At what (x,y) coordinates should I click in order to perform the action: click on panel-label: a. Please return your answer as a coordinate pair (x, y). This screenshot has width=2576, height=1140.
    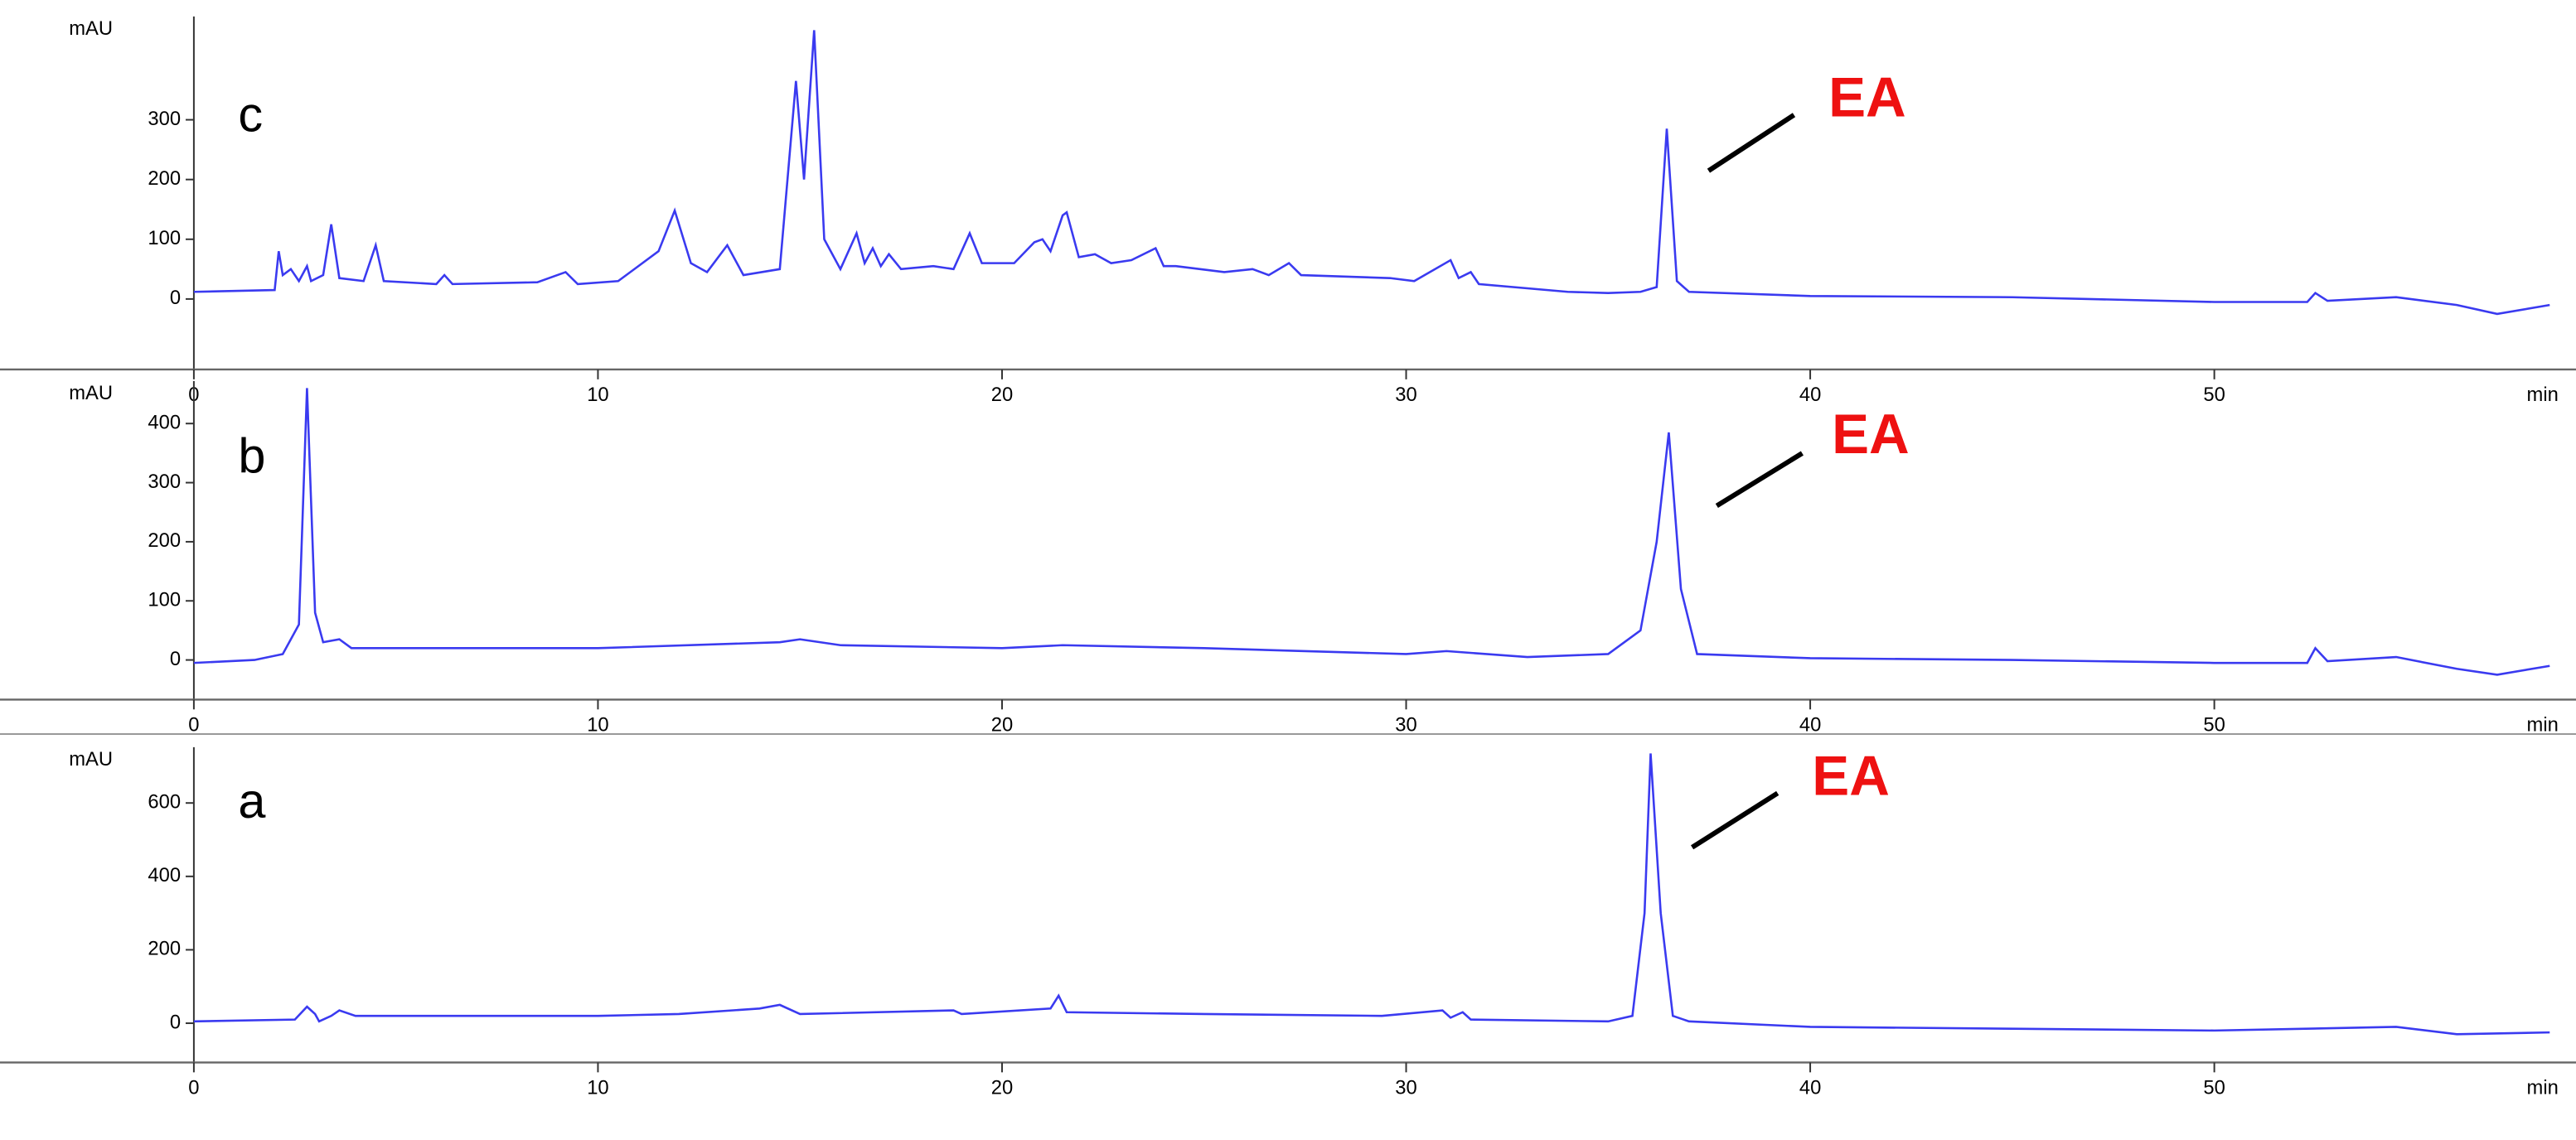
    Looking at the image, I should click on (252, 800).